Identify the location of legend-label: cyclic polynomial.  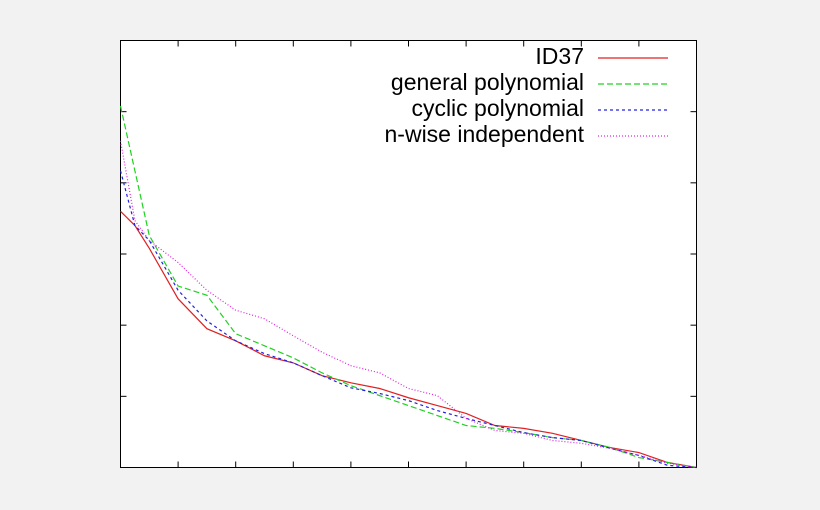
(497, 108).